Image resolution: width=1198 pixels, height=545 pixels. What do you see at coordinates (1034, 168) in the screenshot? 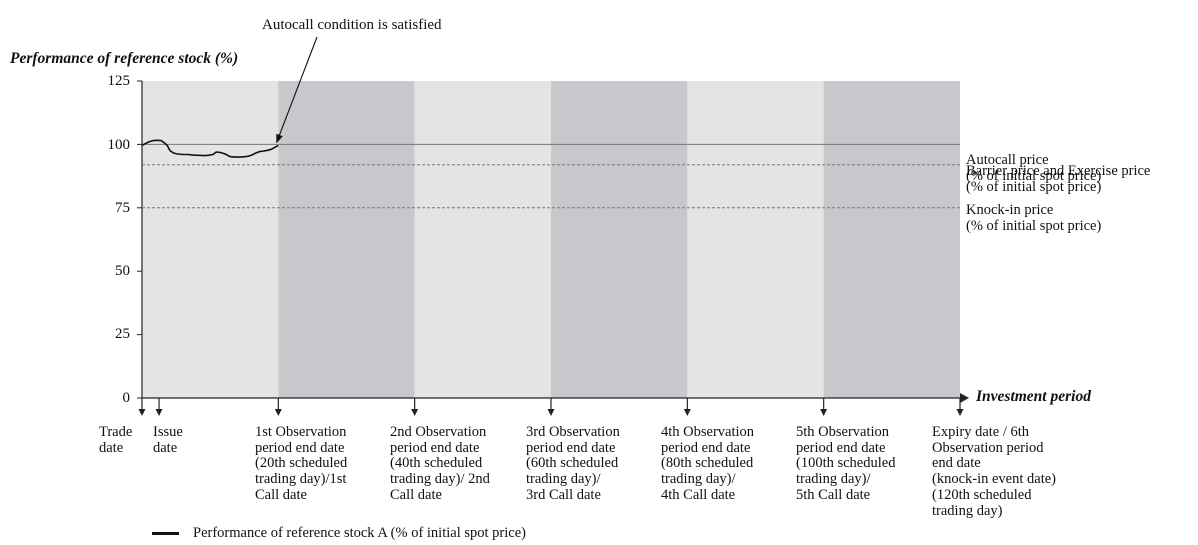
I see `autocall-price-label: Autocall price (% of initial spot price)` at bounding box center [1034, 168].